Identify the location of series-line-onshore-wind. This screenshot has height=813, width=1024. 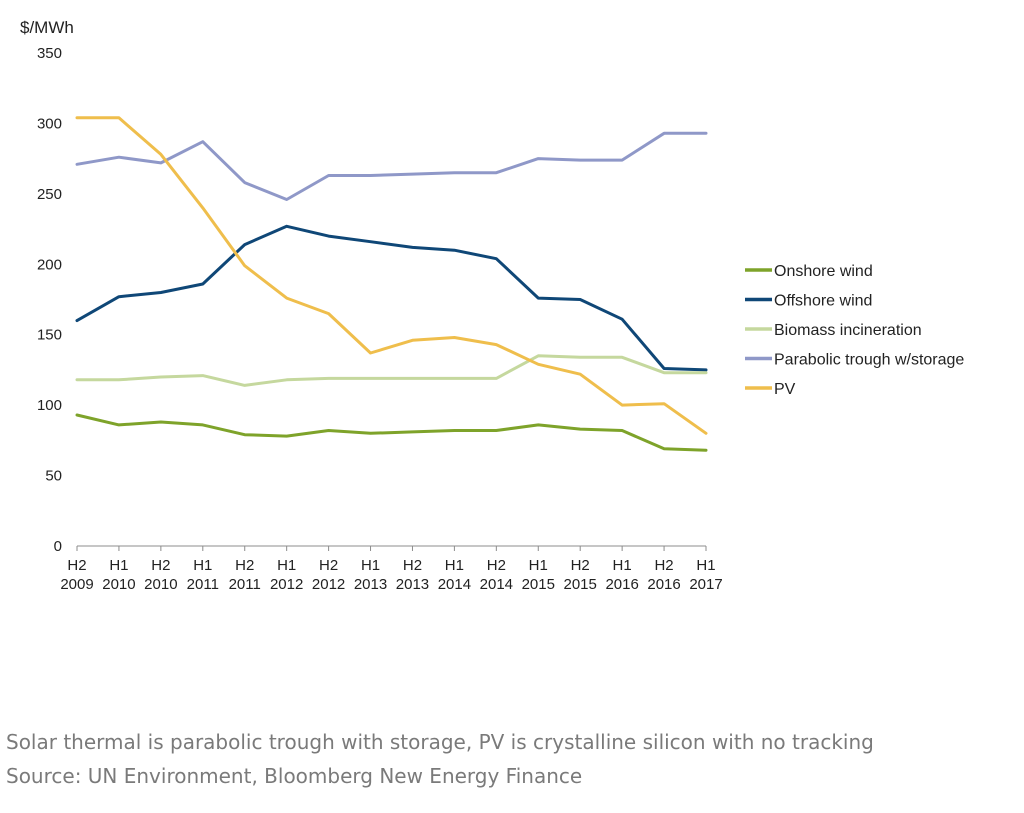
(391, 432).